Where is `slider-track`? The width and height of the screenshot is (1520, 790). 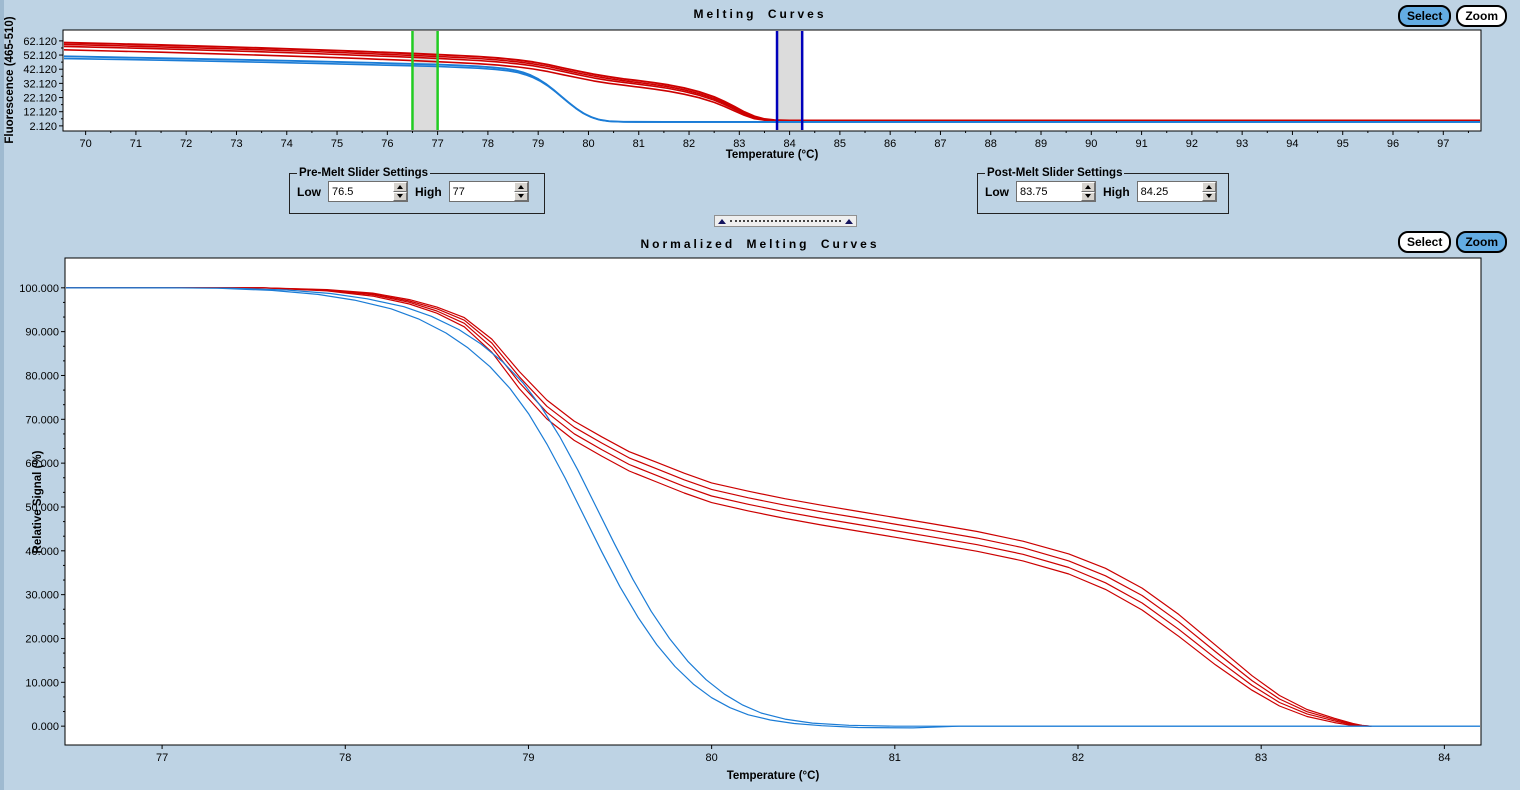
slider-track is located at coordinates (785, 221).